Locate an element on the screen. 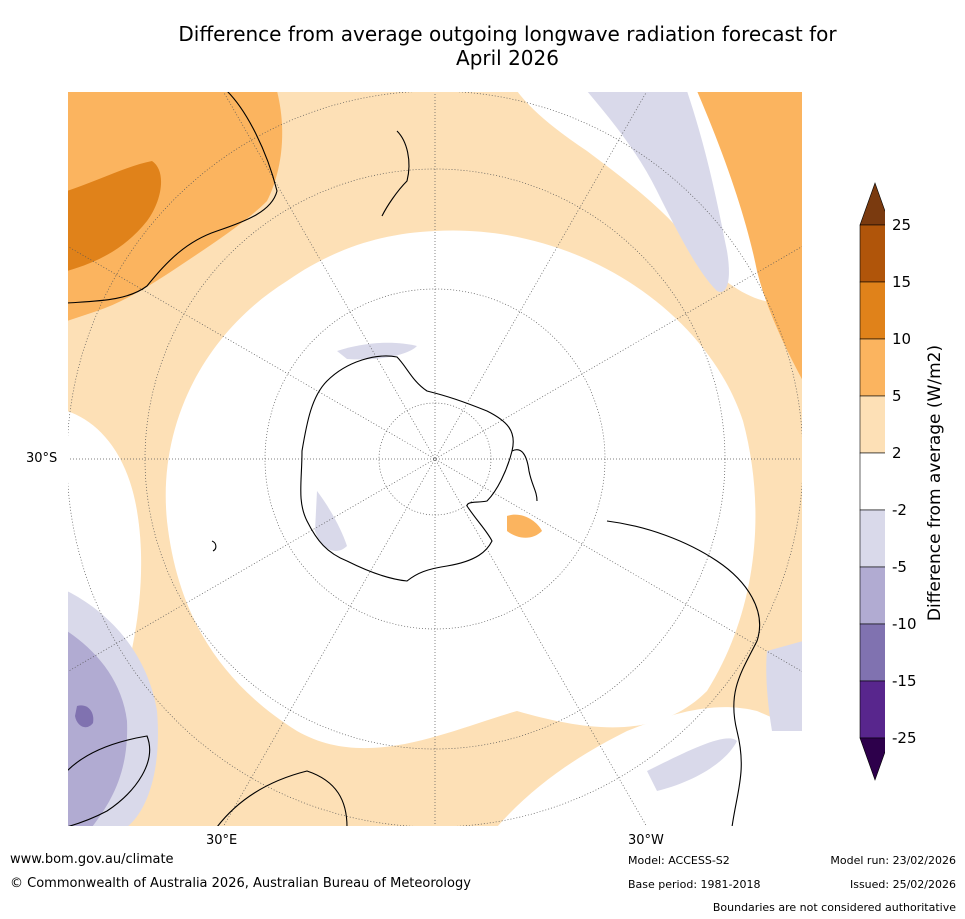 The image size is (965, 919). africa-coast is located at coordinates (109, 781).